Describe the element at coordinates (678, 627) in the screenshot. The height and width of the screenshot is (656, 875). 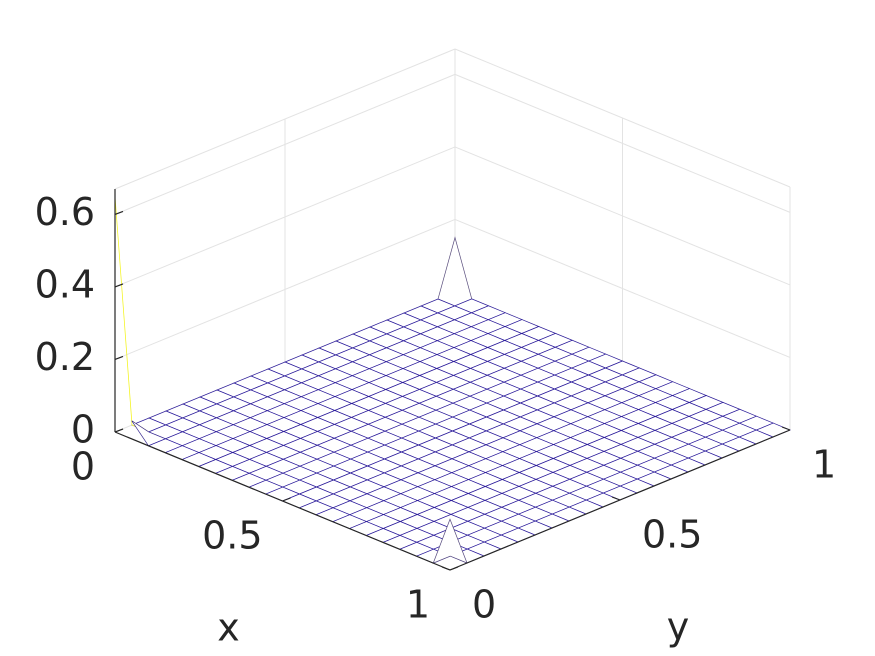
I see `y-axis-label: y` at that location.